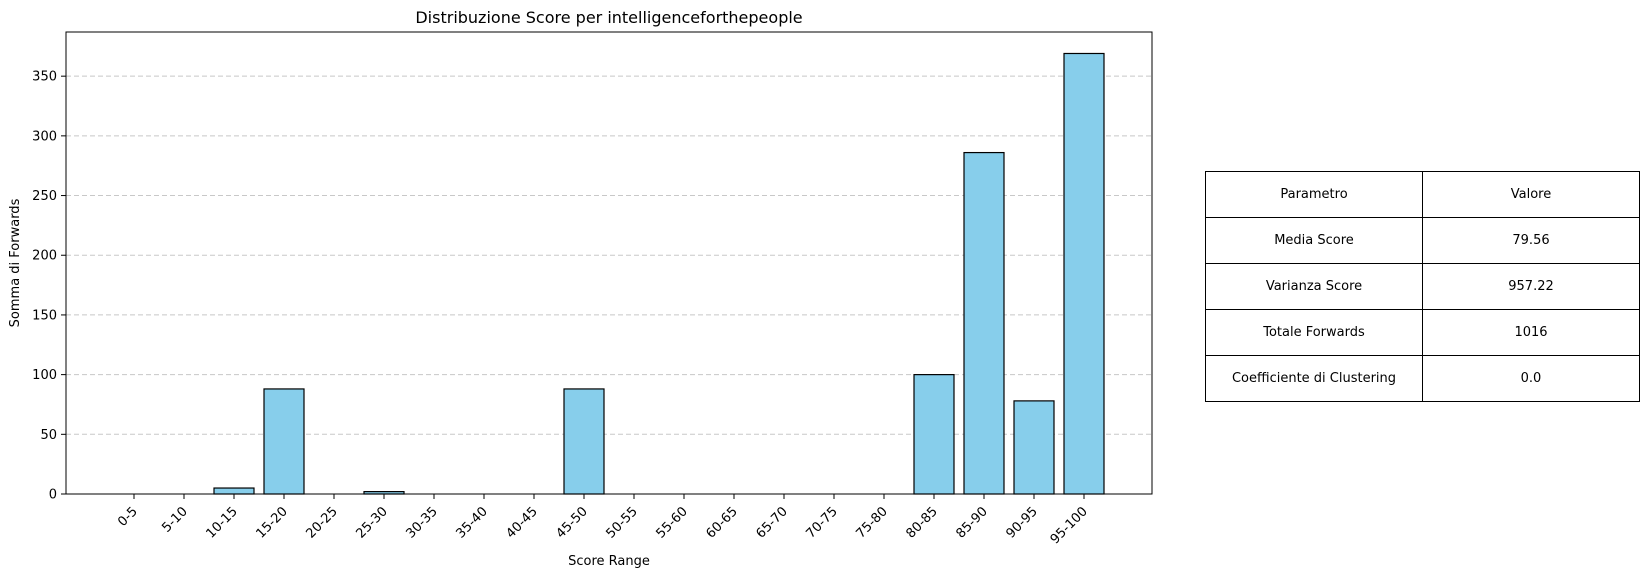 The width and height of the screenshot is (1648, 578). I want to click on y-tick-label: 250, so click(44, 196).